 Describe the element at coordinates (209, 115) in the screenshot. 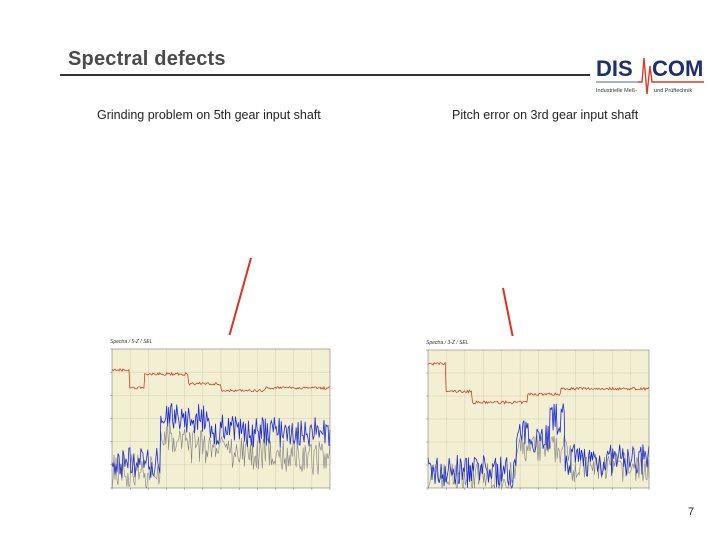

I see `caption-left: Grinding problem on 5th gear input shaft` at that location.